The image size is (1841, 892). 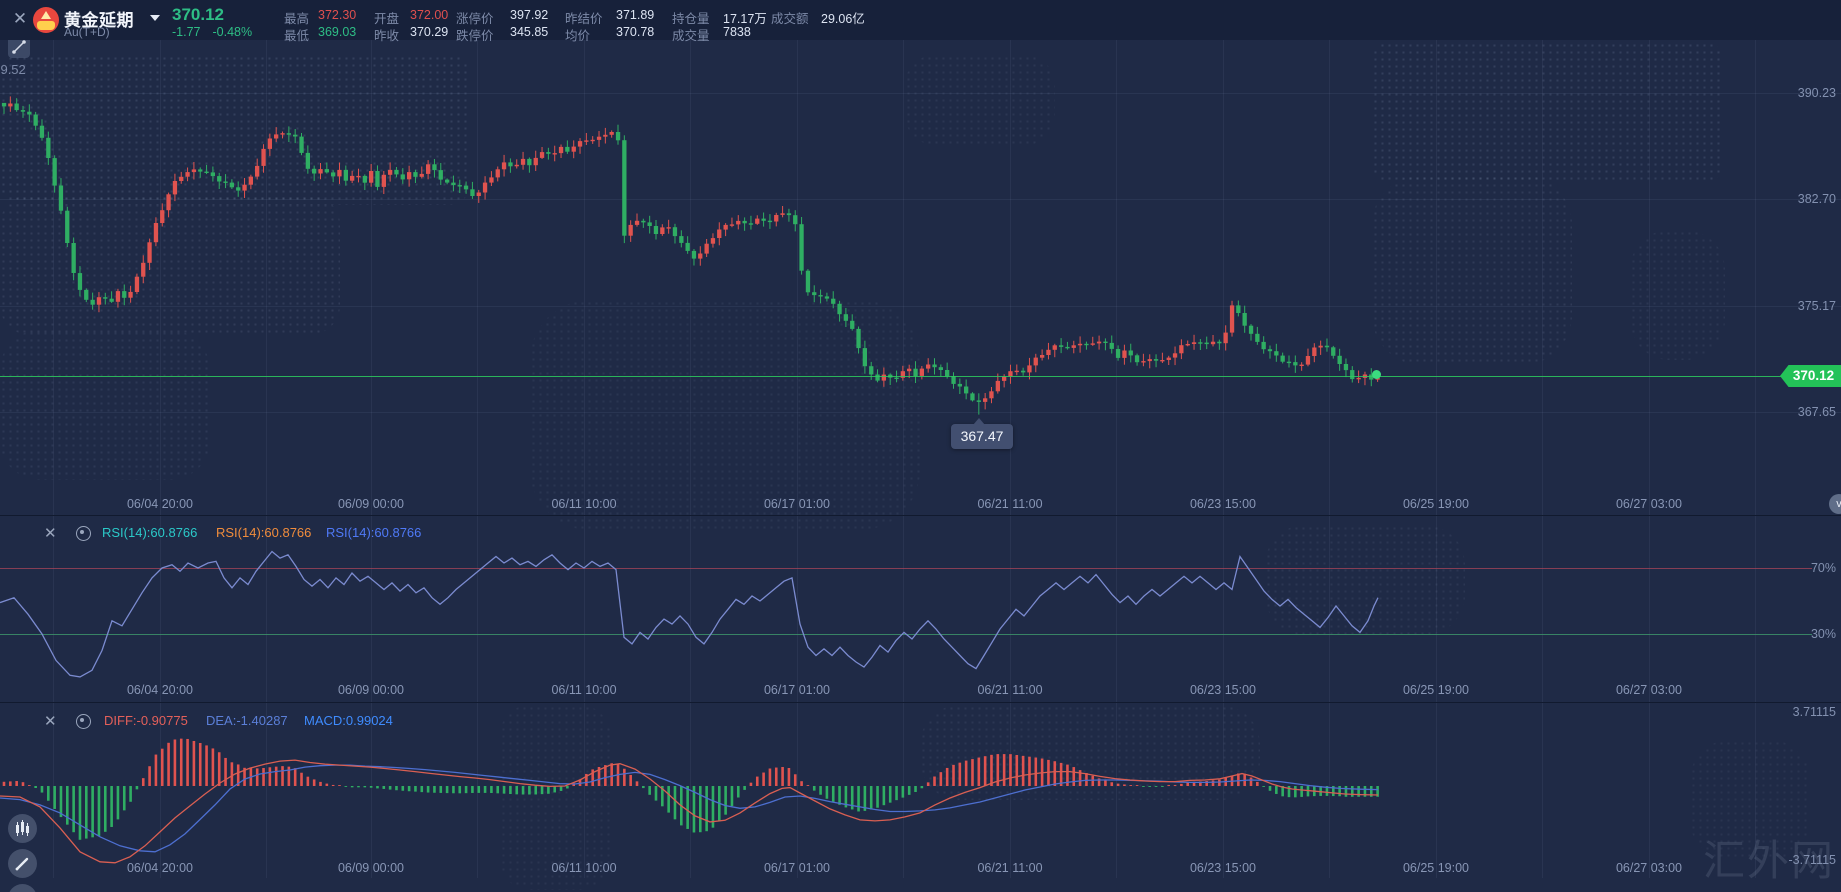 I want to click on draw-button, so click(x=22, y=863).